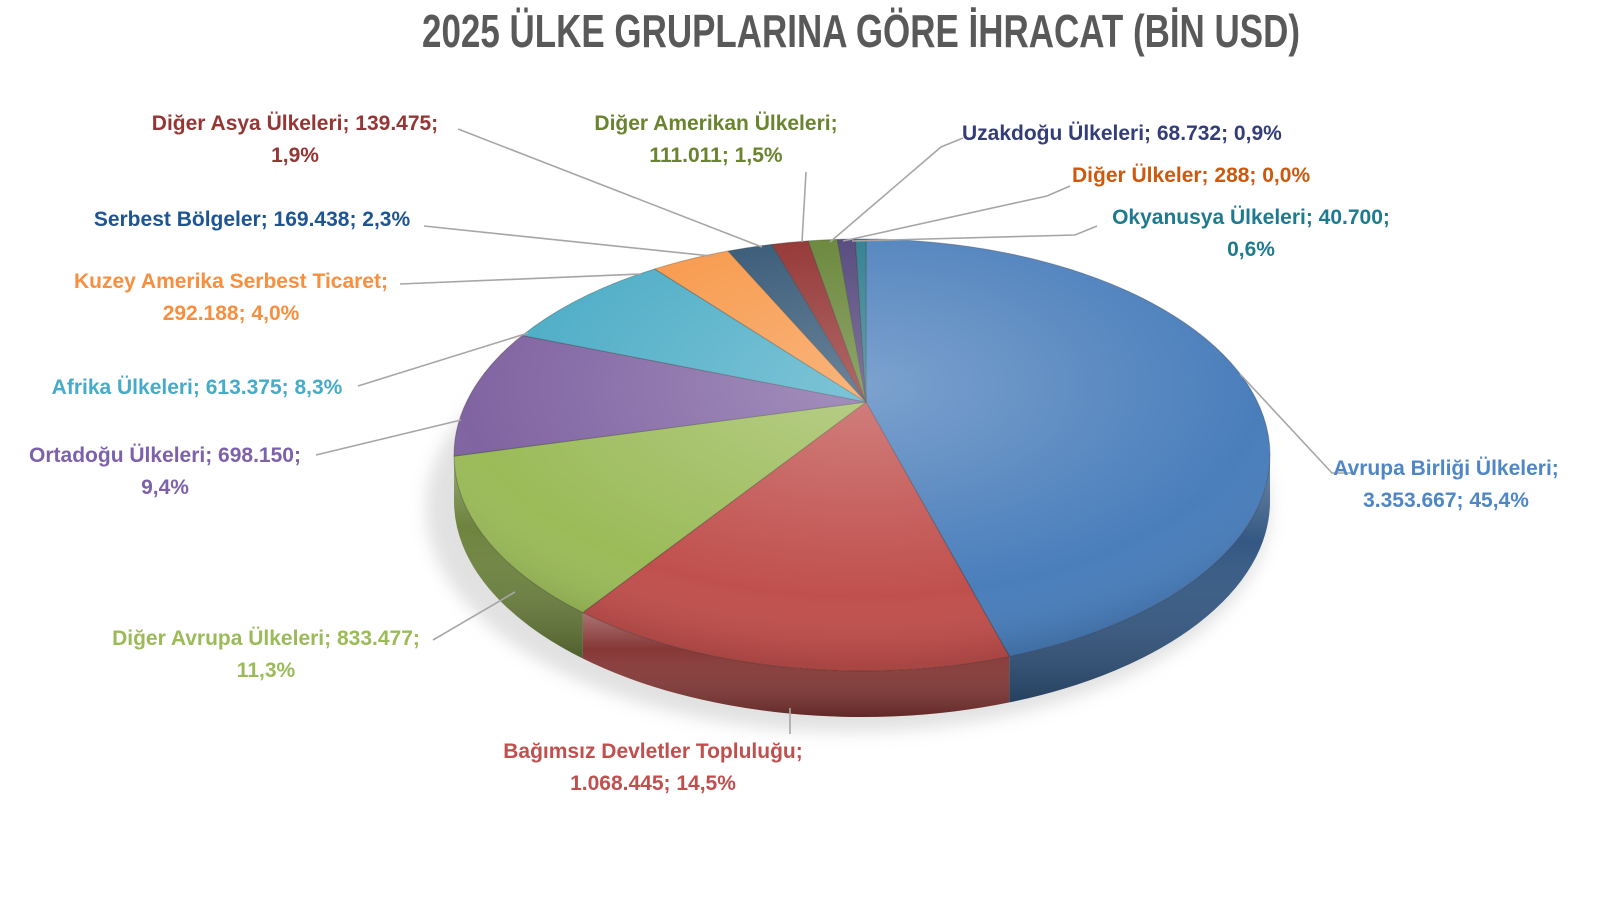 This screenshot has height=900, width=1600. Describe the element at coordinates (231, 313) in the screenshot. I see `slice-label-percent: 292.188; 4,0%` at that location.